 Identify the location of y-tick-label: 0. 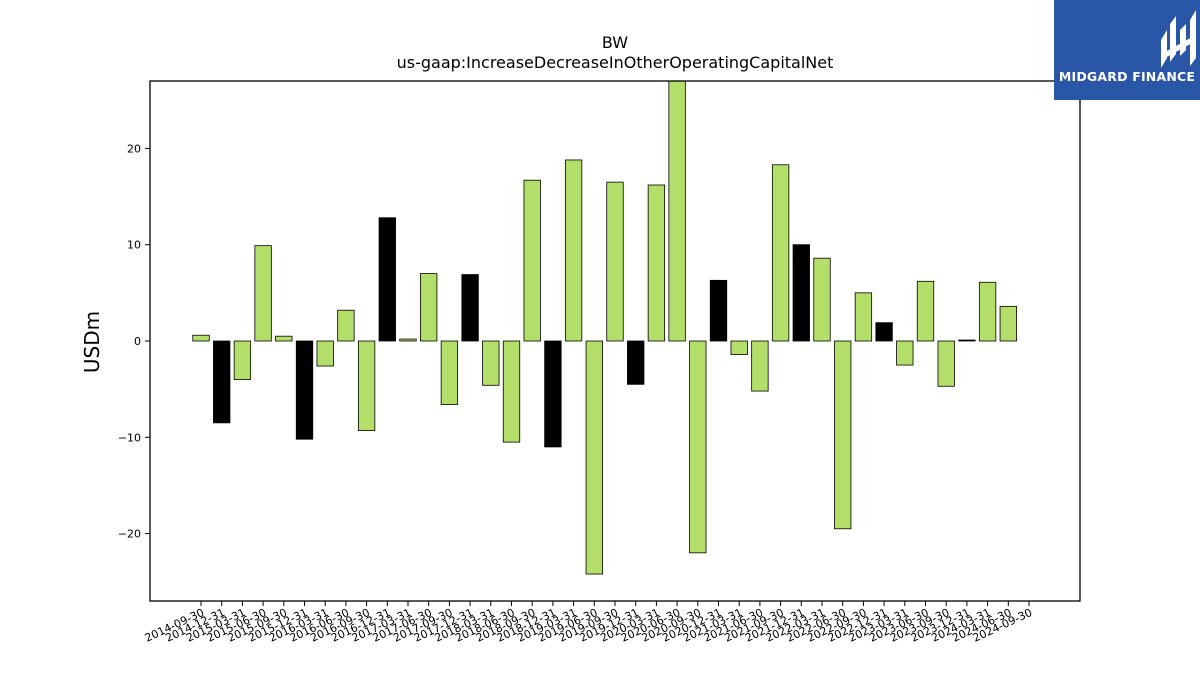
(137, 341).